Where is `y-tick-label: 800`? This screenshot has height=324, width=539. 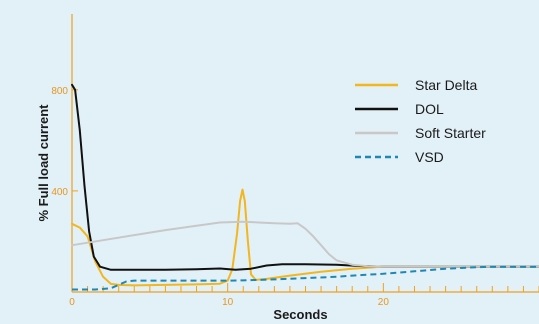 y-tick-label: 800 is located at coordinates (59, 91).